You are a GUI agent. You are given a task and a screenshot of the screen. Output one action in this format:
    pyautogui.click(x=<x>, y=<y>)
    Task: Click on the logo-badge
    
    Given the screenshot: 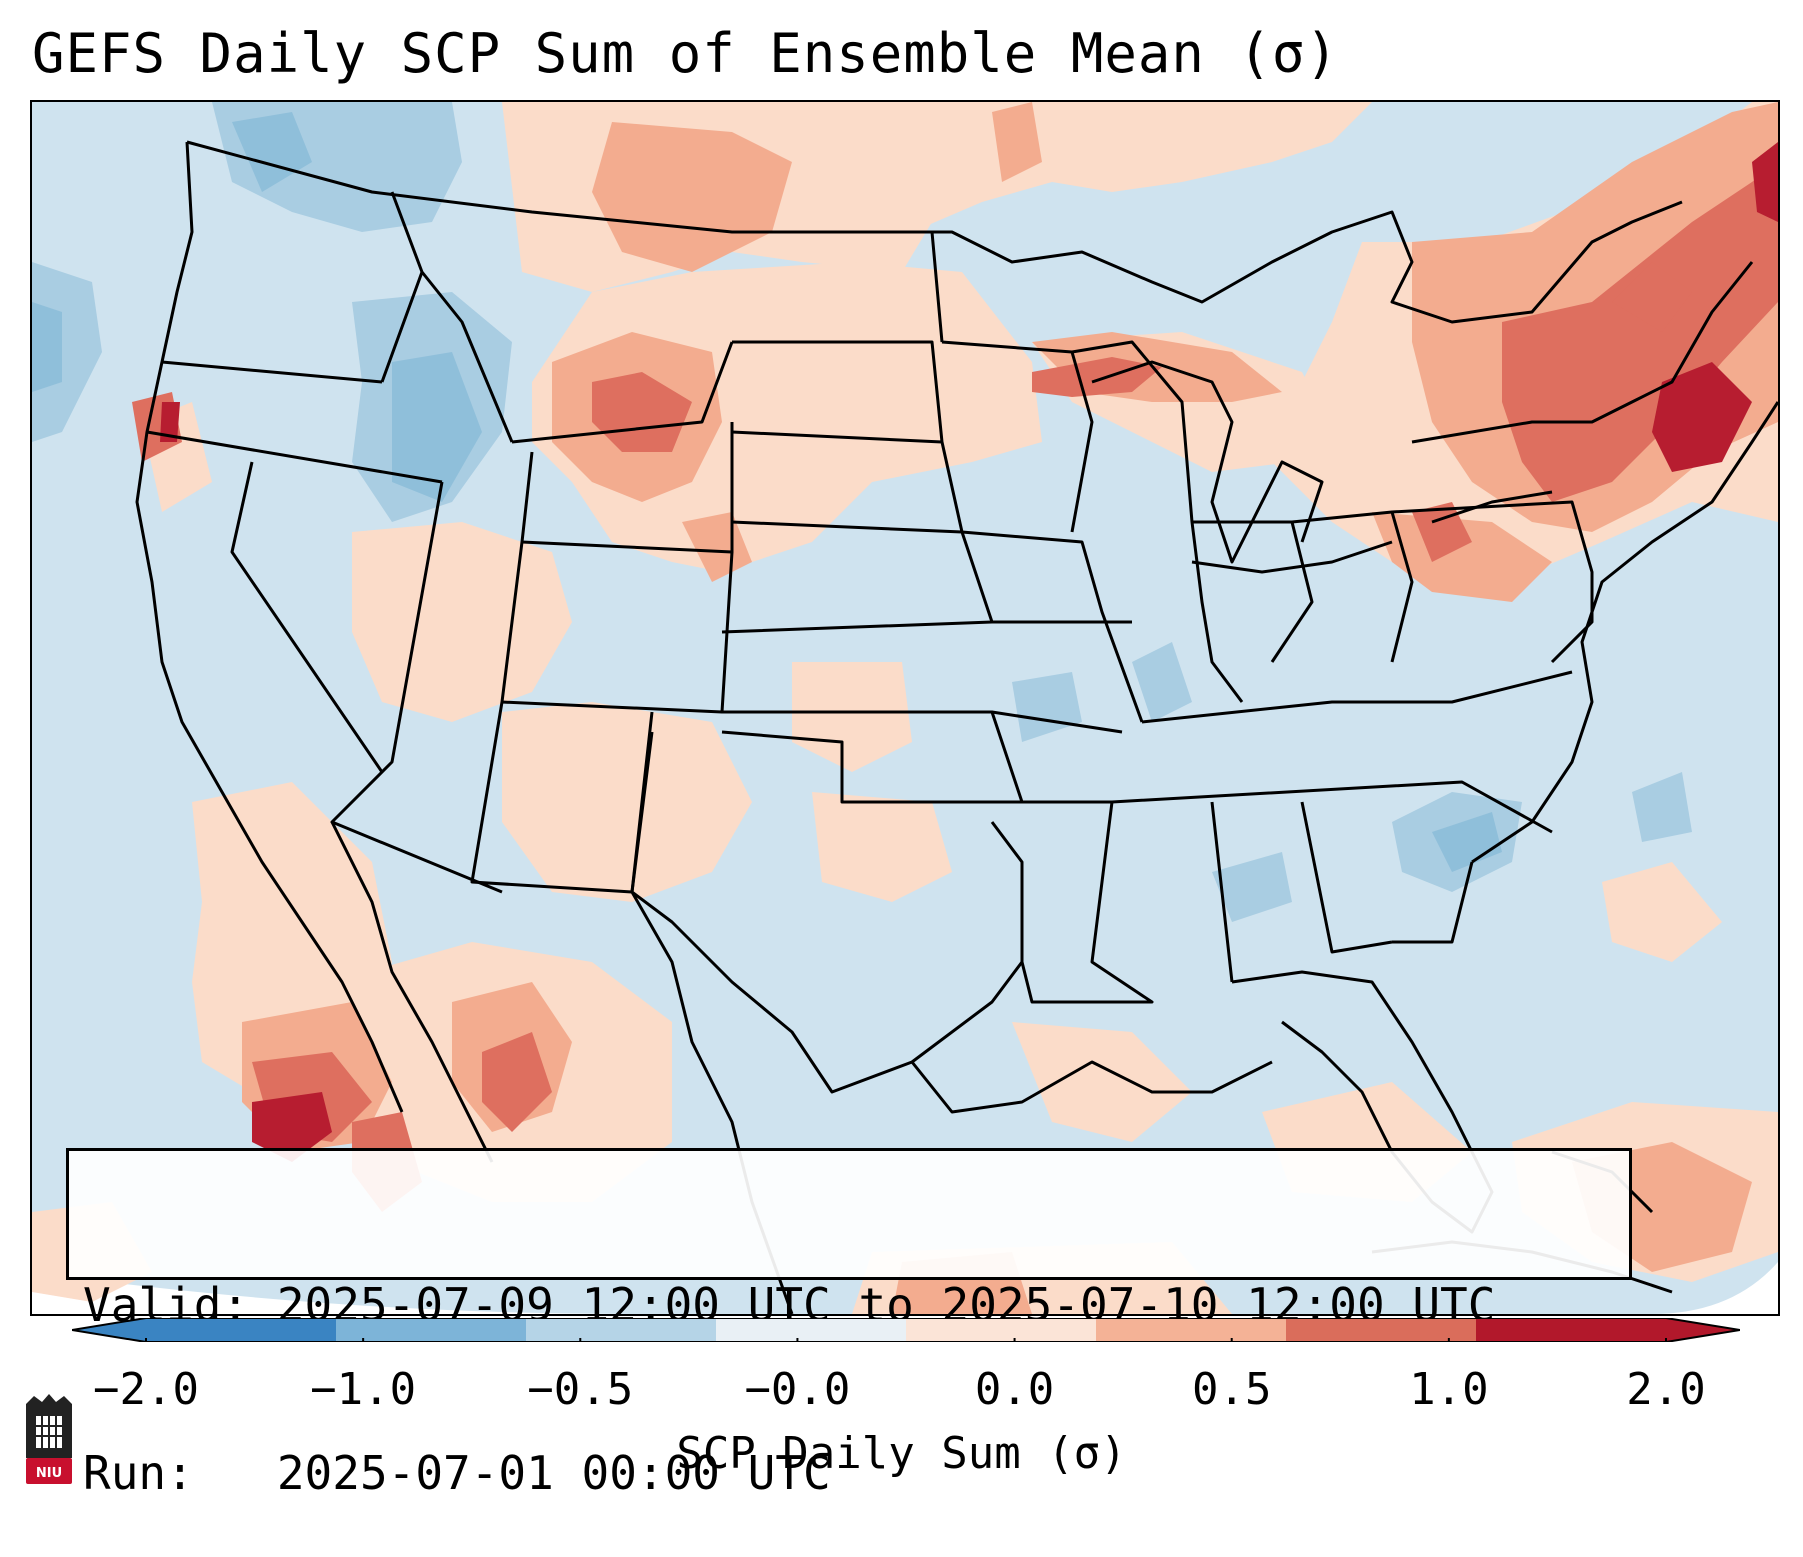 What is the action you would take?
    pyautogui.click(x=49, y=1471)
    